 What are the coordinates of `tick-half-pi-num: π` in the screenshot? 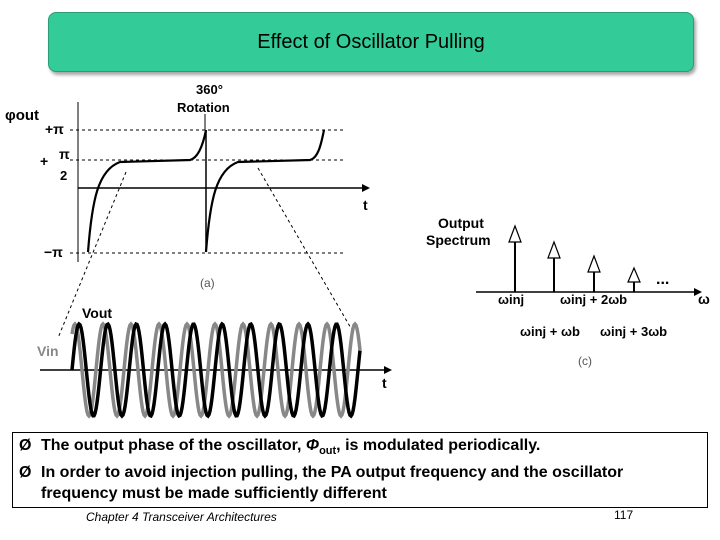 It's located at (64, 154).